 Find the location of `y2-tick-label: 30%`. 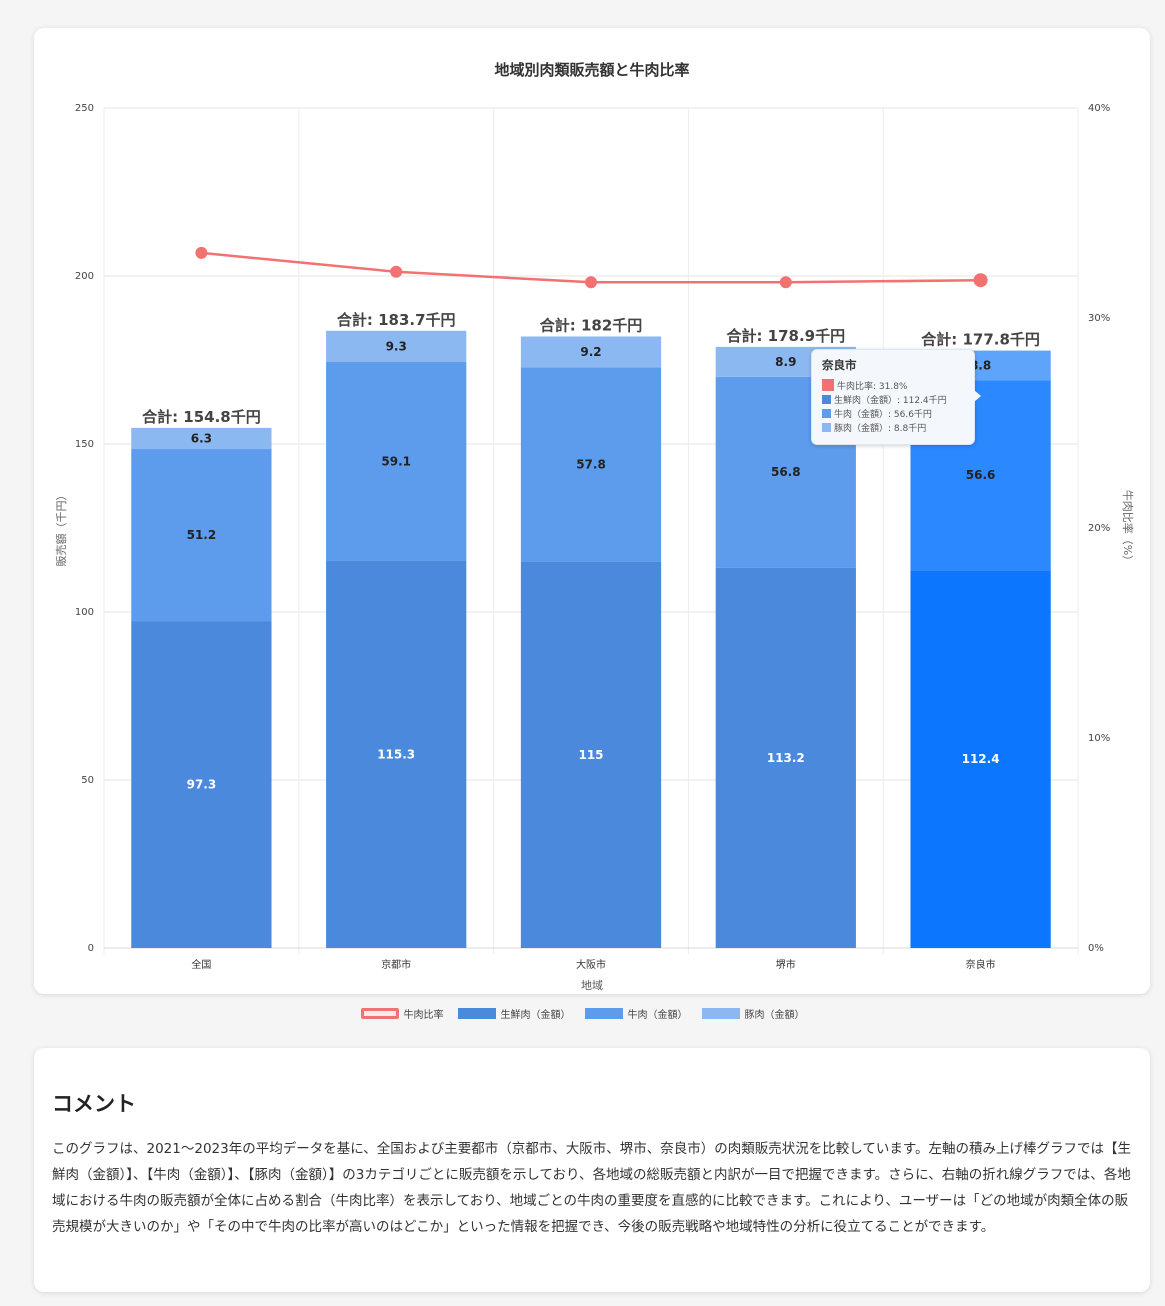

y2-tick-label: 30% is located at coordinates (1099, 318).